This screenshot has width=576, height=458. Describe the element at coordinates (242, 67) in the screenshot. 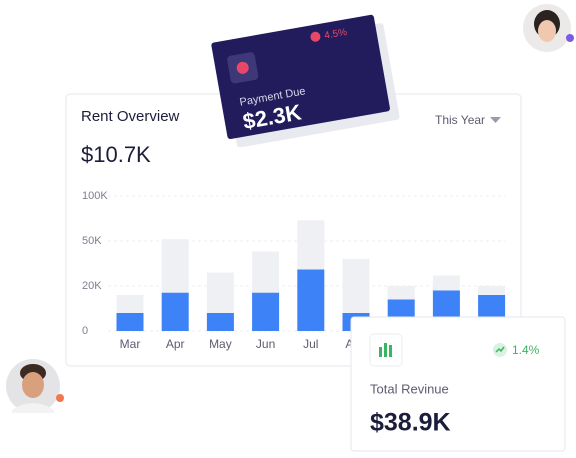

I see `icon-dot` at that location.